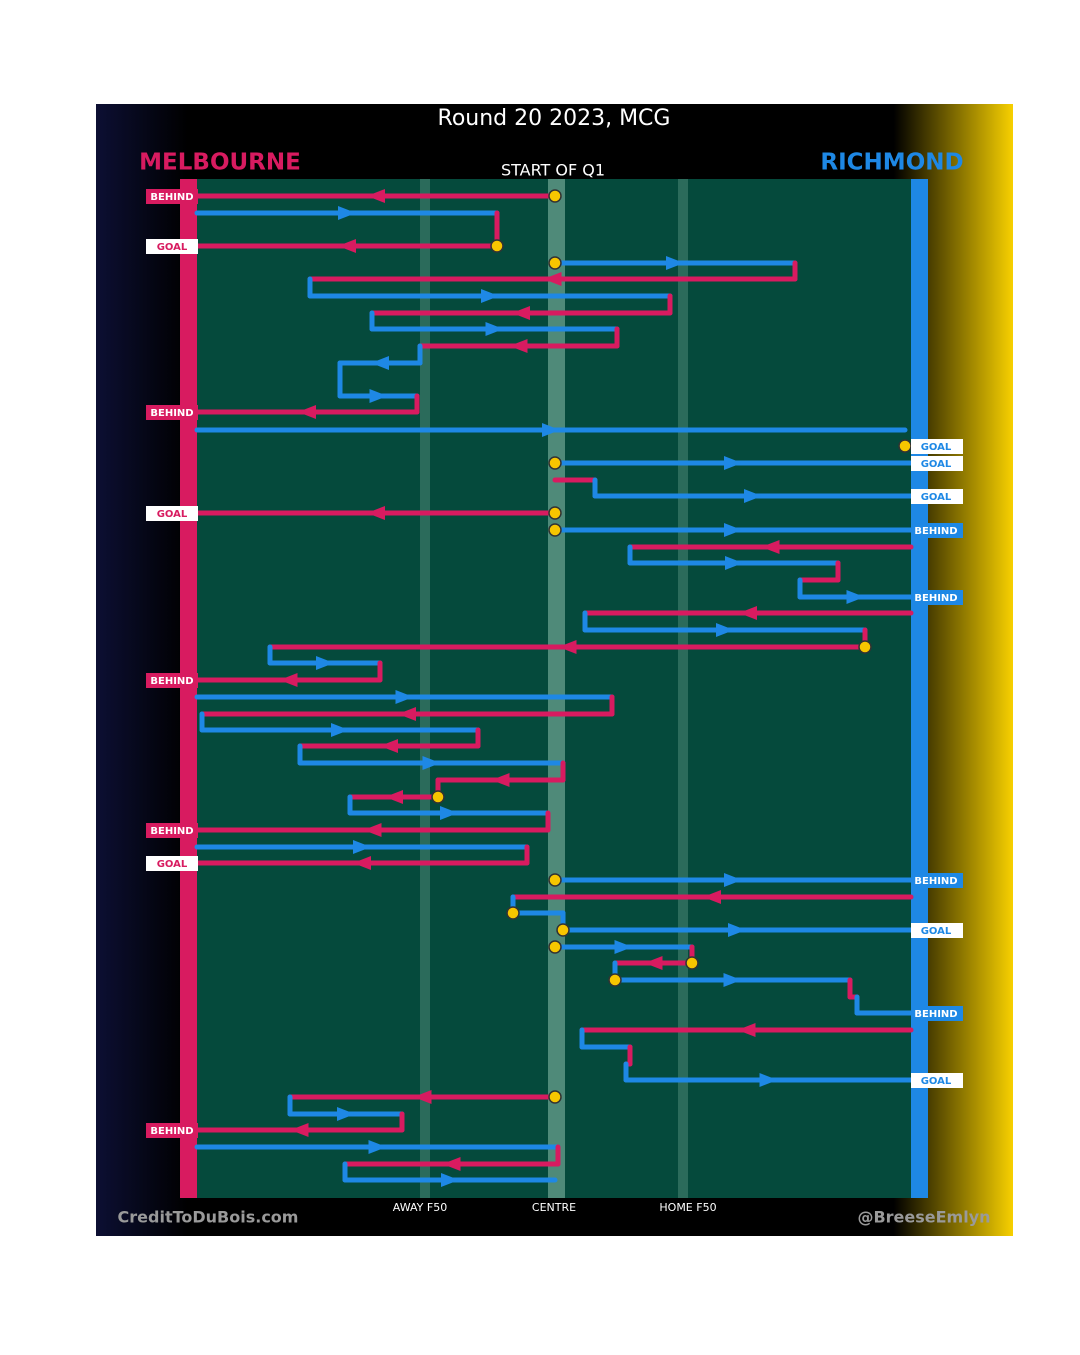 The image size is (1080, 1355). I want to click on home-team: MELBOURNE, so click(220, 163).